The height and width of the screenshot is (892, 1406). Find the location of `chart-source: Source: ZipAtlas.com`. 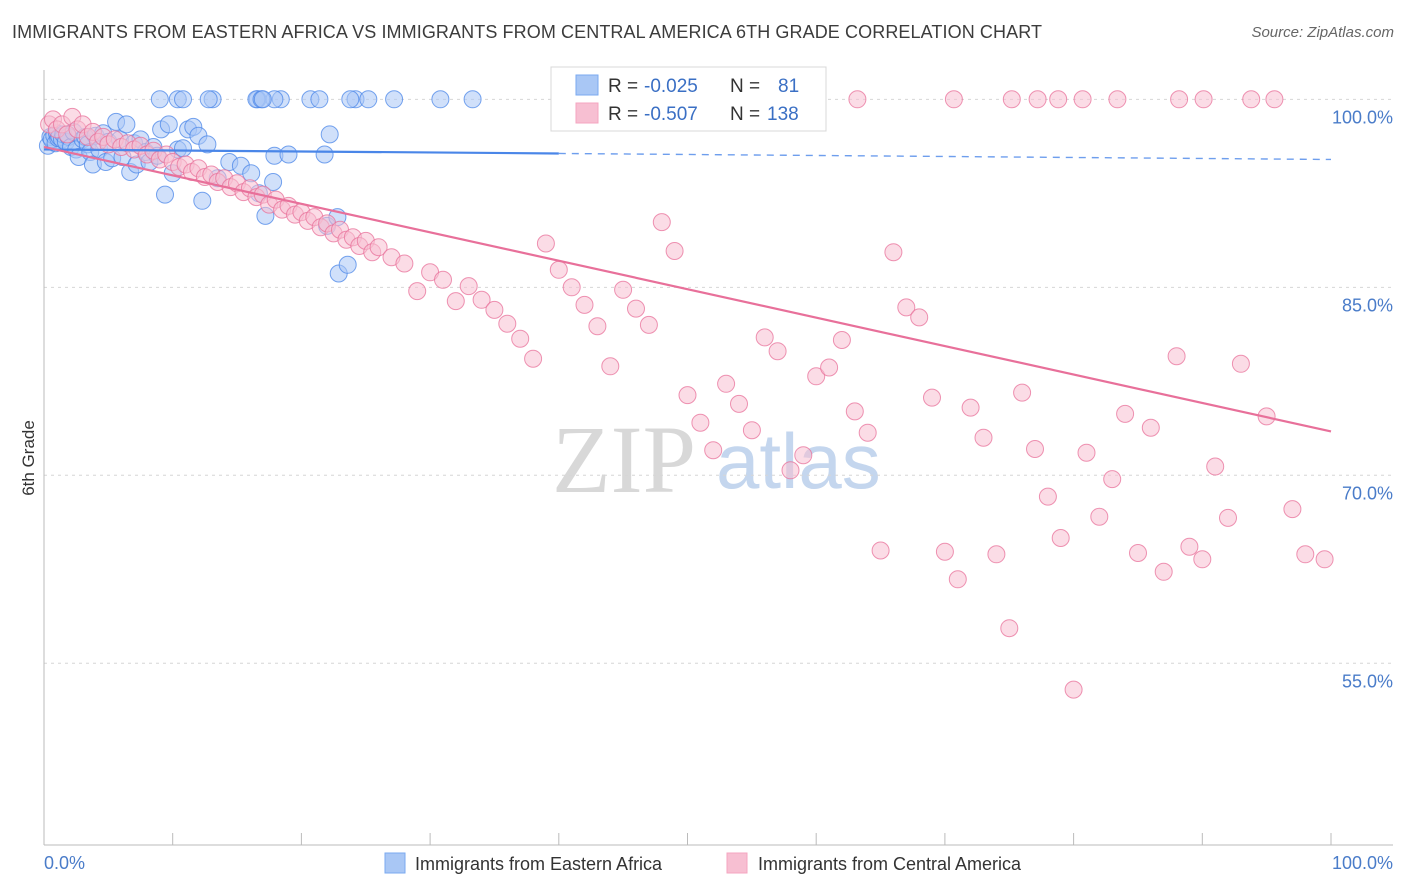

chart-source: Source: ZipAtlas.com is located at coordinates (1322, 32).